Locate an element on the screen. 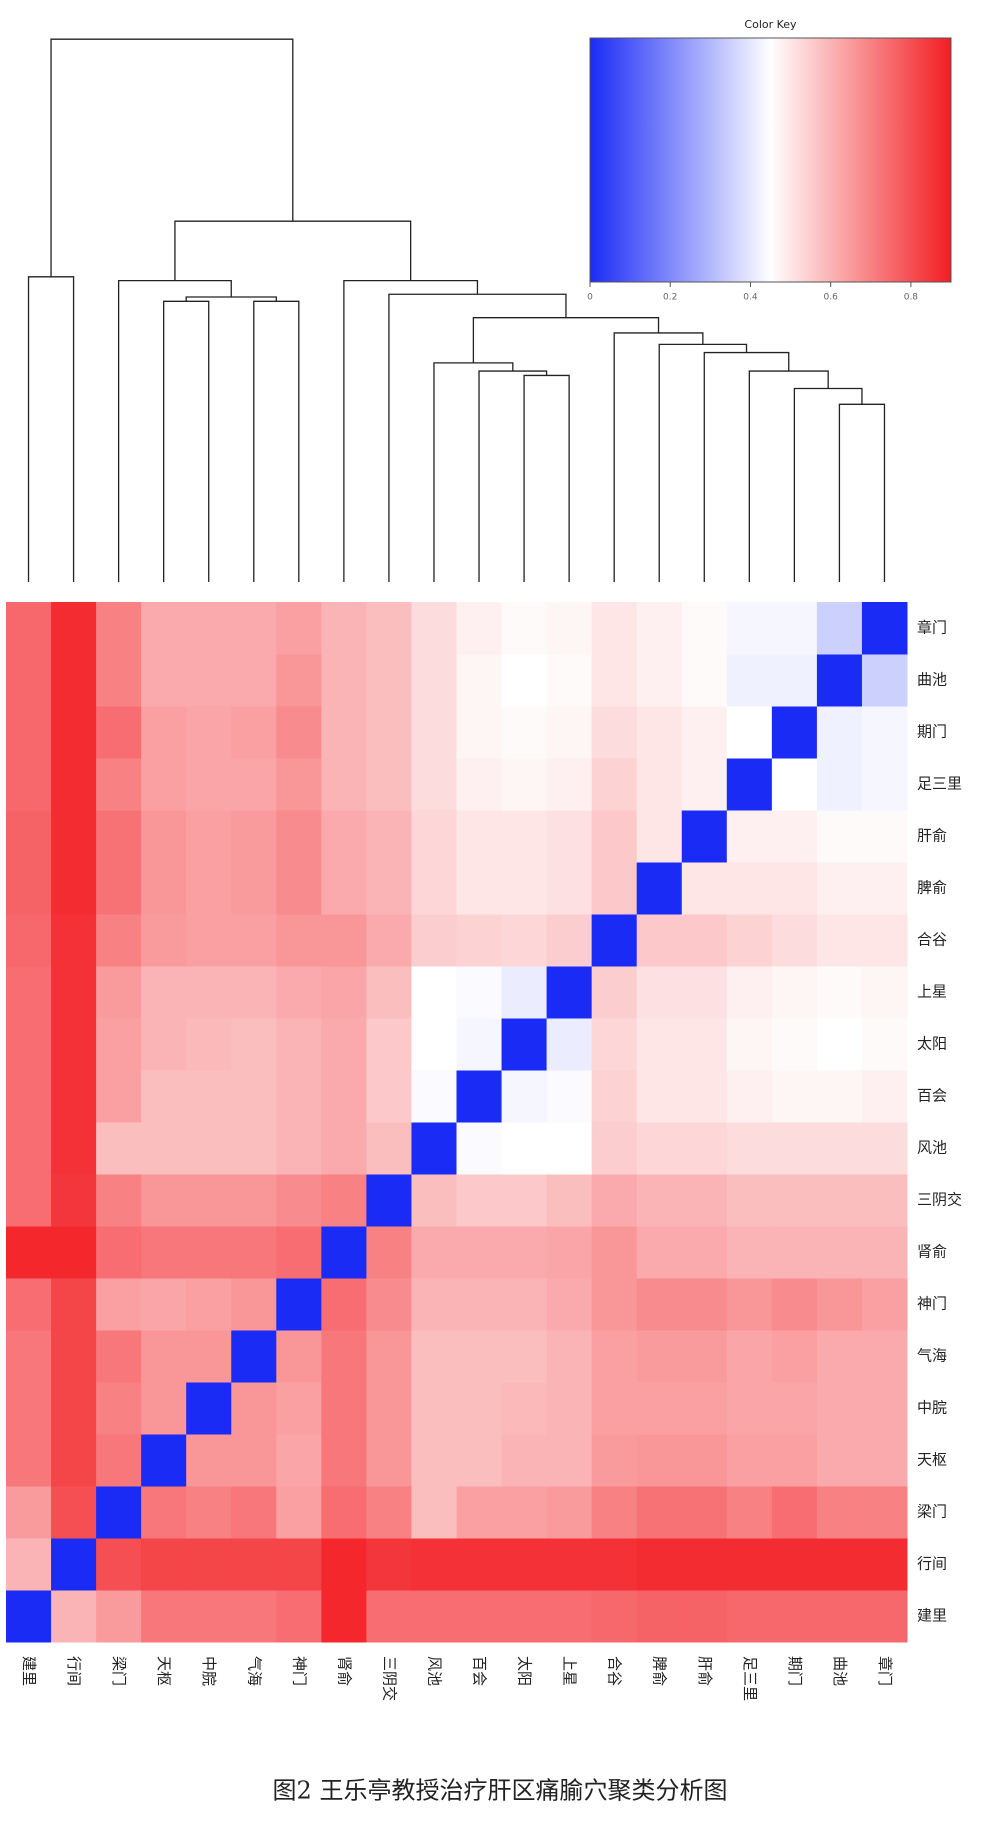 The width and height of the screenshot is (1000, 1824). key-tick-label: 0.8 is located at coordinates (911, 298).